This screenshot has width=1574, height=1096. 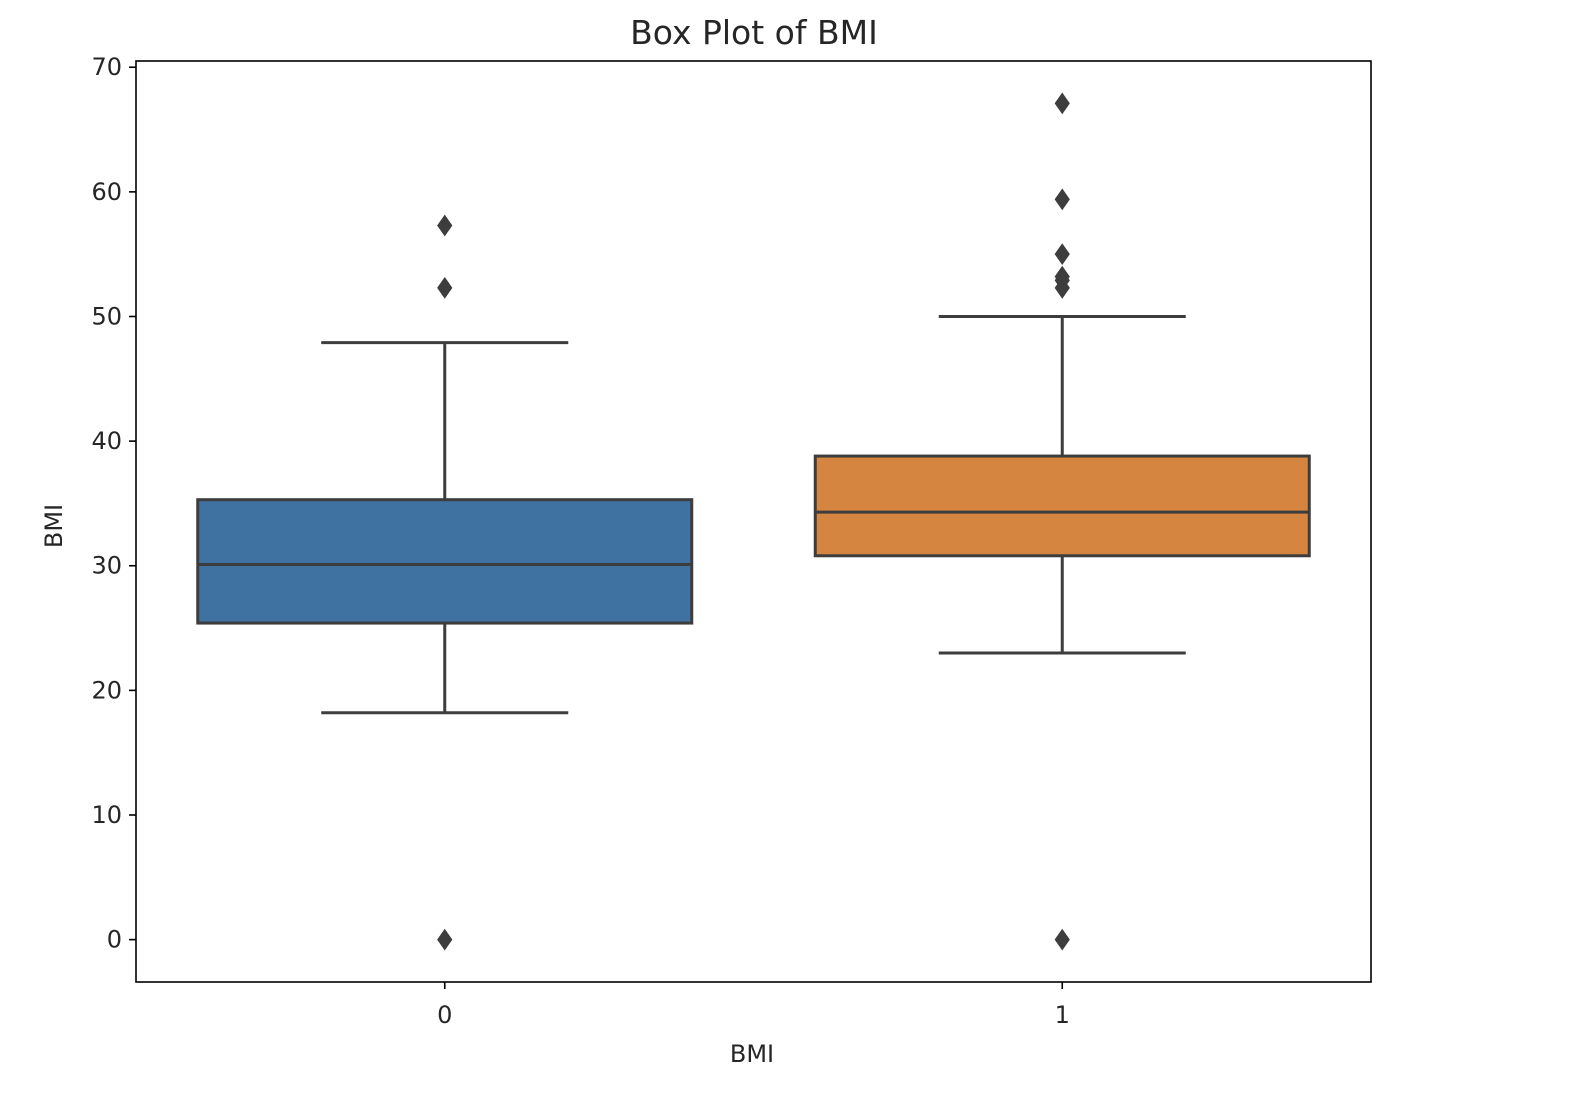 What do you see at coordinates (114, 940) in the screenshot?
I see `y-tick-label: 0` at bounding box center [114, 940].